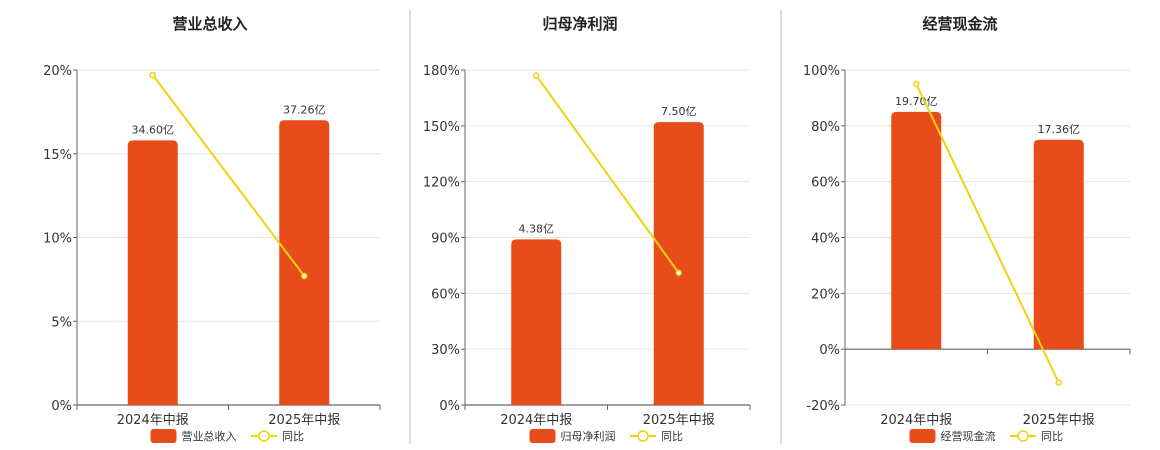 This screenshot has height=450, width=1160. What do you see at coordinates (959, 24) in the screenshot?
I see `chart-title: 经营现金流` at bounding box center [959, 24].